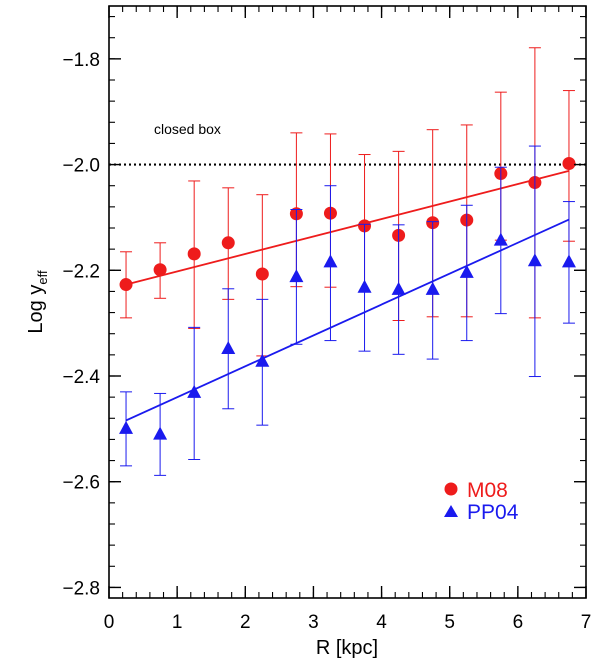 This screenshot has width=613, height=666. I want to click on y-tick-label: −2.2, so click(81, 271).